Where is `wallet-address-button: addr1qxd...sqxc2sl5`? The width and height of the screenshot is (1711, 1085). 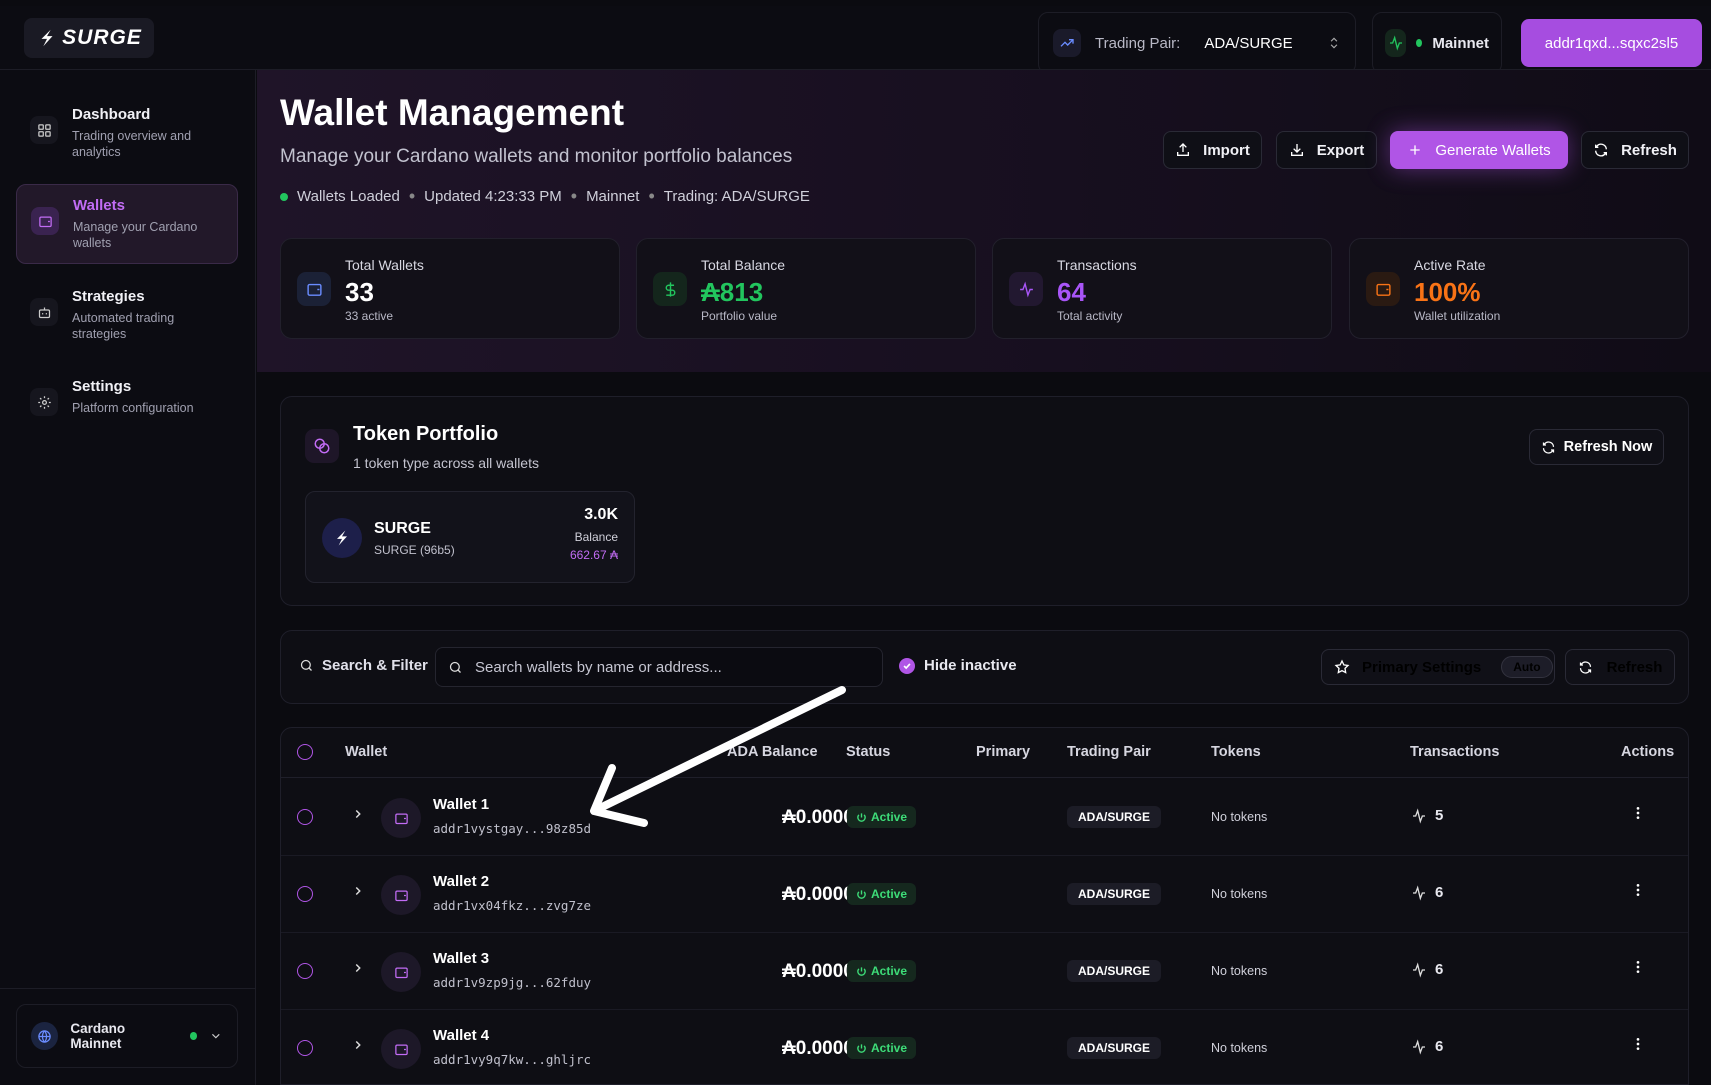
wallet-address-button: addr1qxd...sqxc2sl5 is located at coordinates (1611, 43).